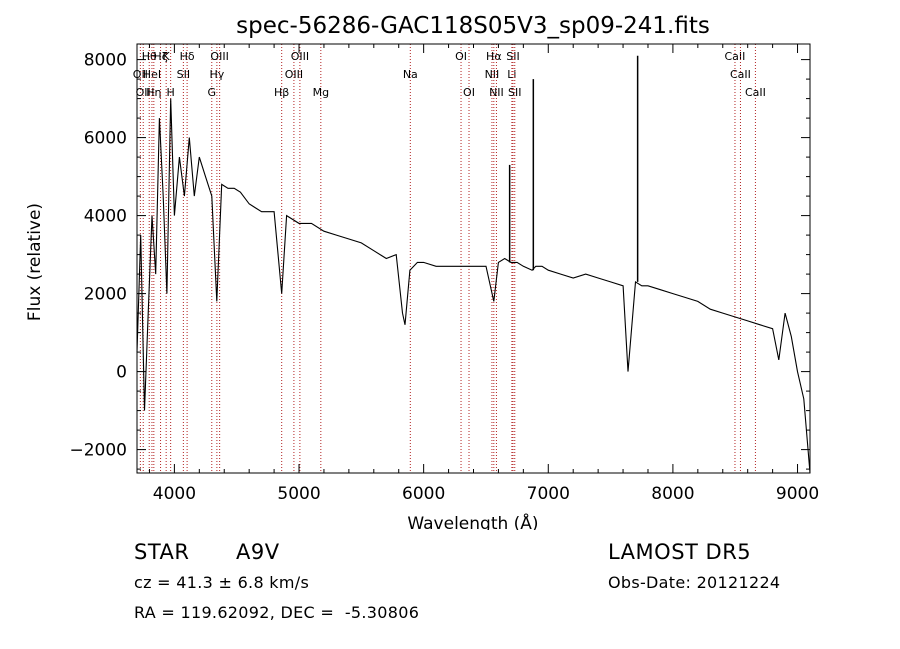  I want to click on observation-date: Obs-Date: 20121224, so click(694, 582).